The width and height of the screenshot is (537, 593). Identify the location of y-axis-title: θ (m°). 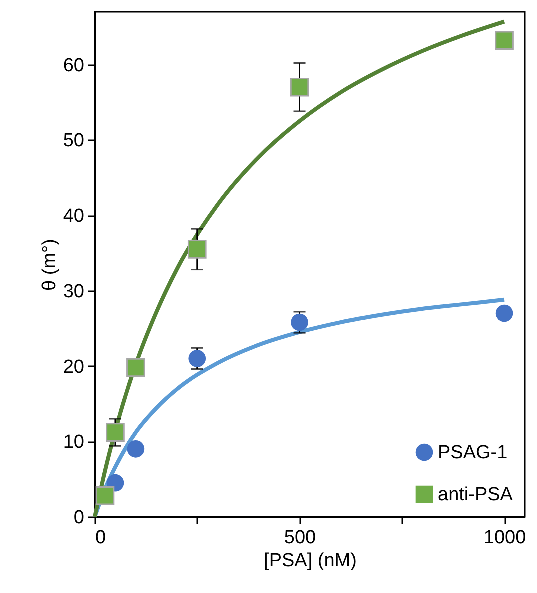
(49, 265).